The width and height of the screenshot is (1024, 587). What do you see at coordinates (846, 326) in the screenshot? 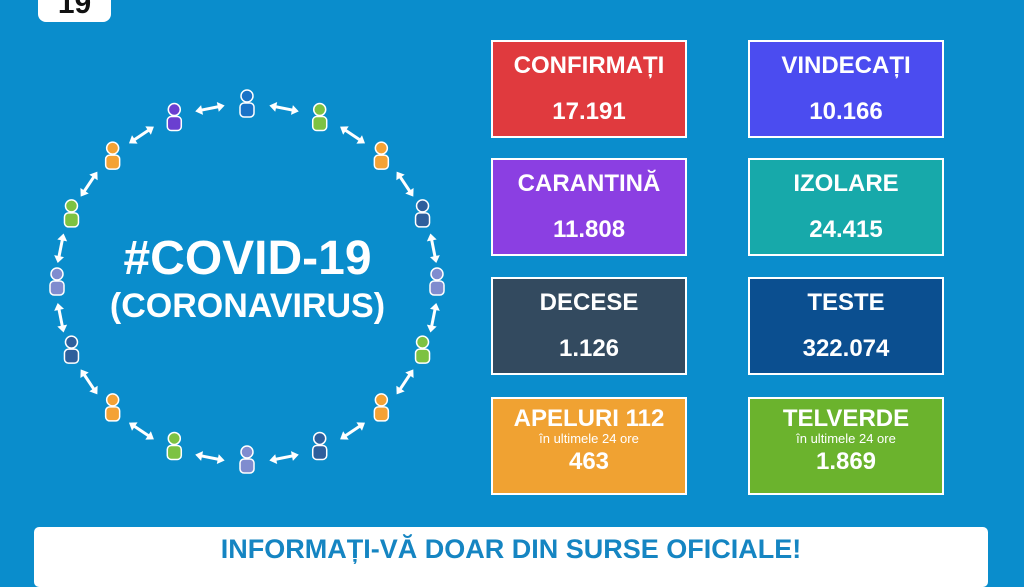
I see `stat-box-teste: TESTE 322.074` at bounding box center [846, 326].